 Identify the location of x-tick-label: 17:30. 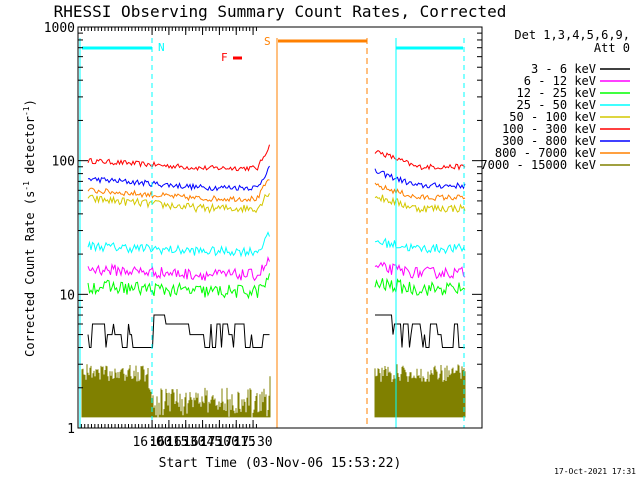
(252, 442).